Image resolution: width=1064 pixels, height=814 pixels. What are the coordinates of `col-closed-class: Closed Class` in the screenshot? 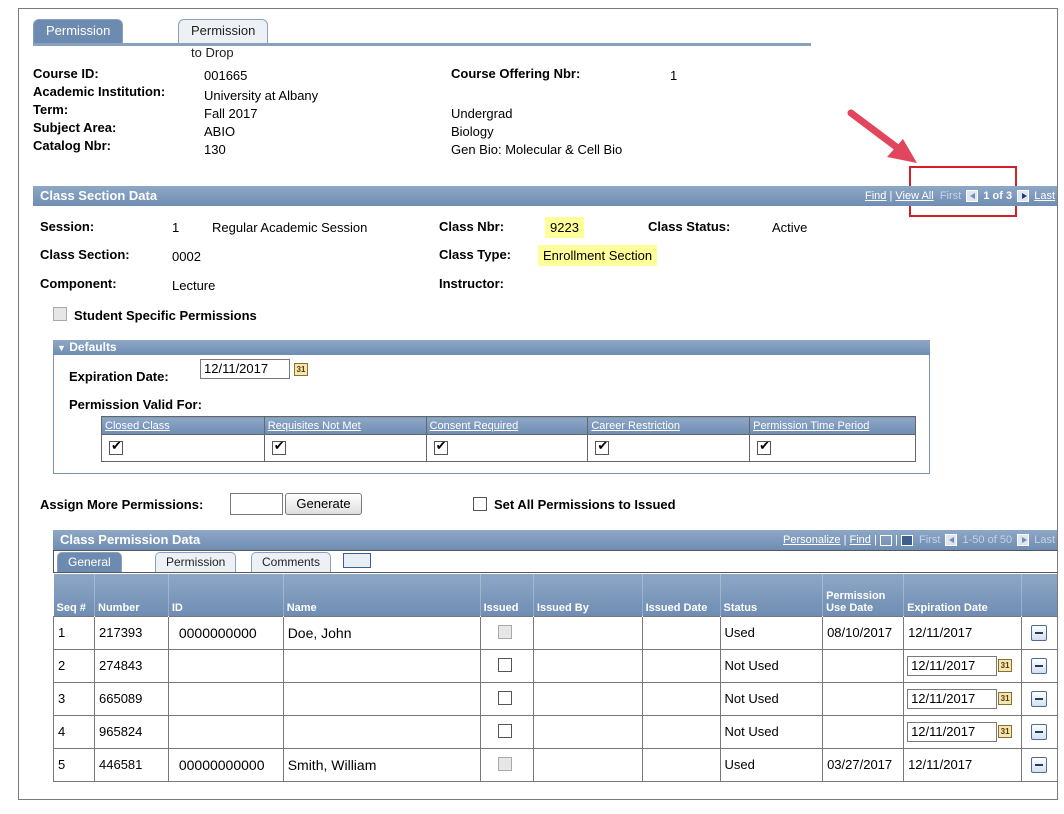 It's located at (183, 425).